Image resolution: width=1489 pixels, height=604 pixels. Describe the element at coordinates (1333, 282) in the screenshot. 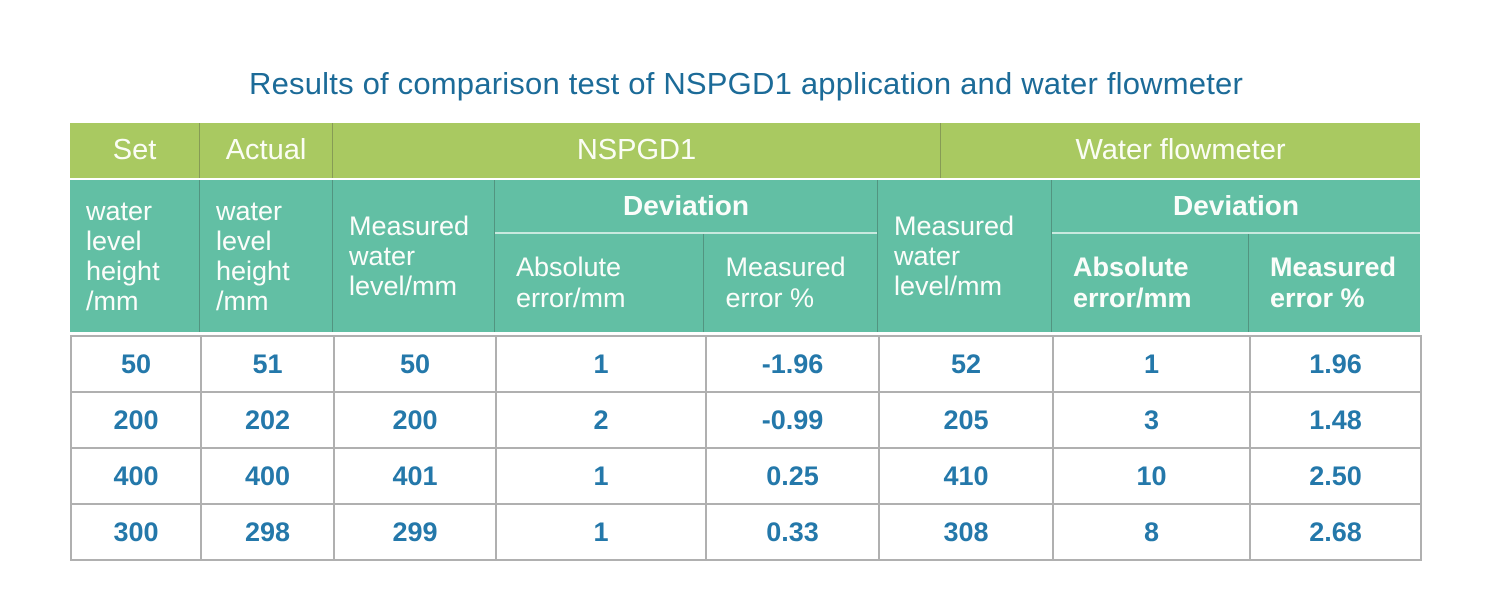

I see `subheader-wf-measured-error: Measured error %` at that location.